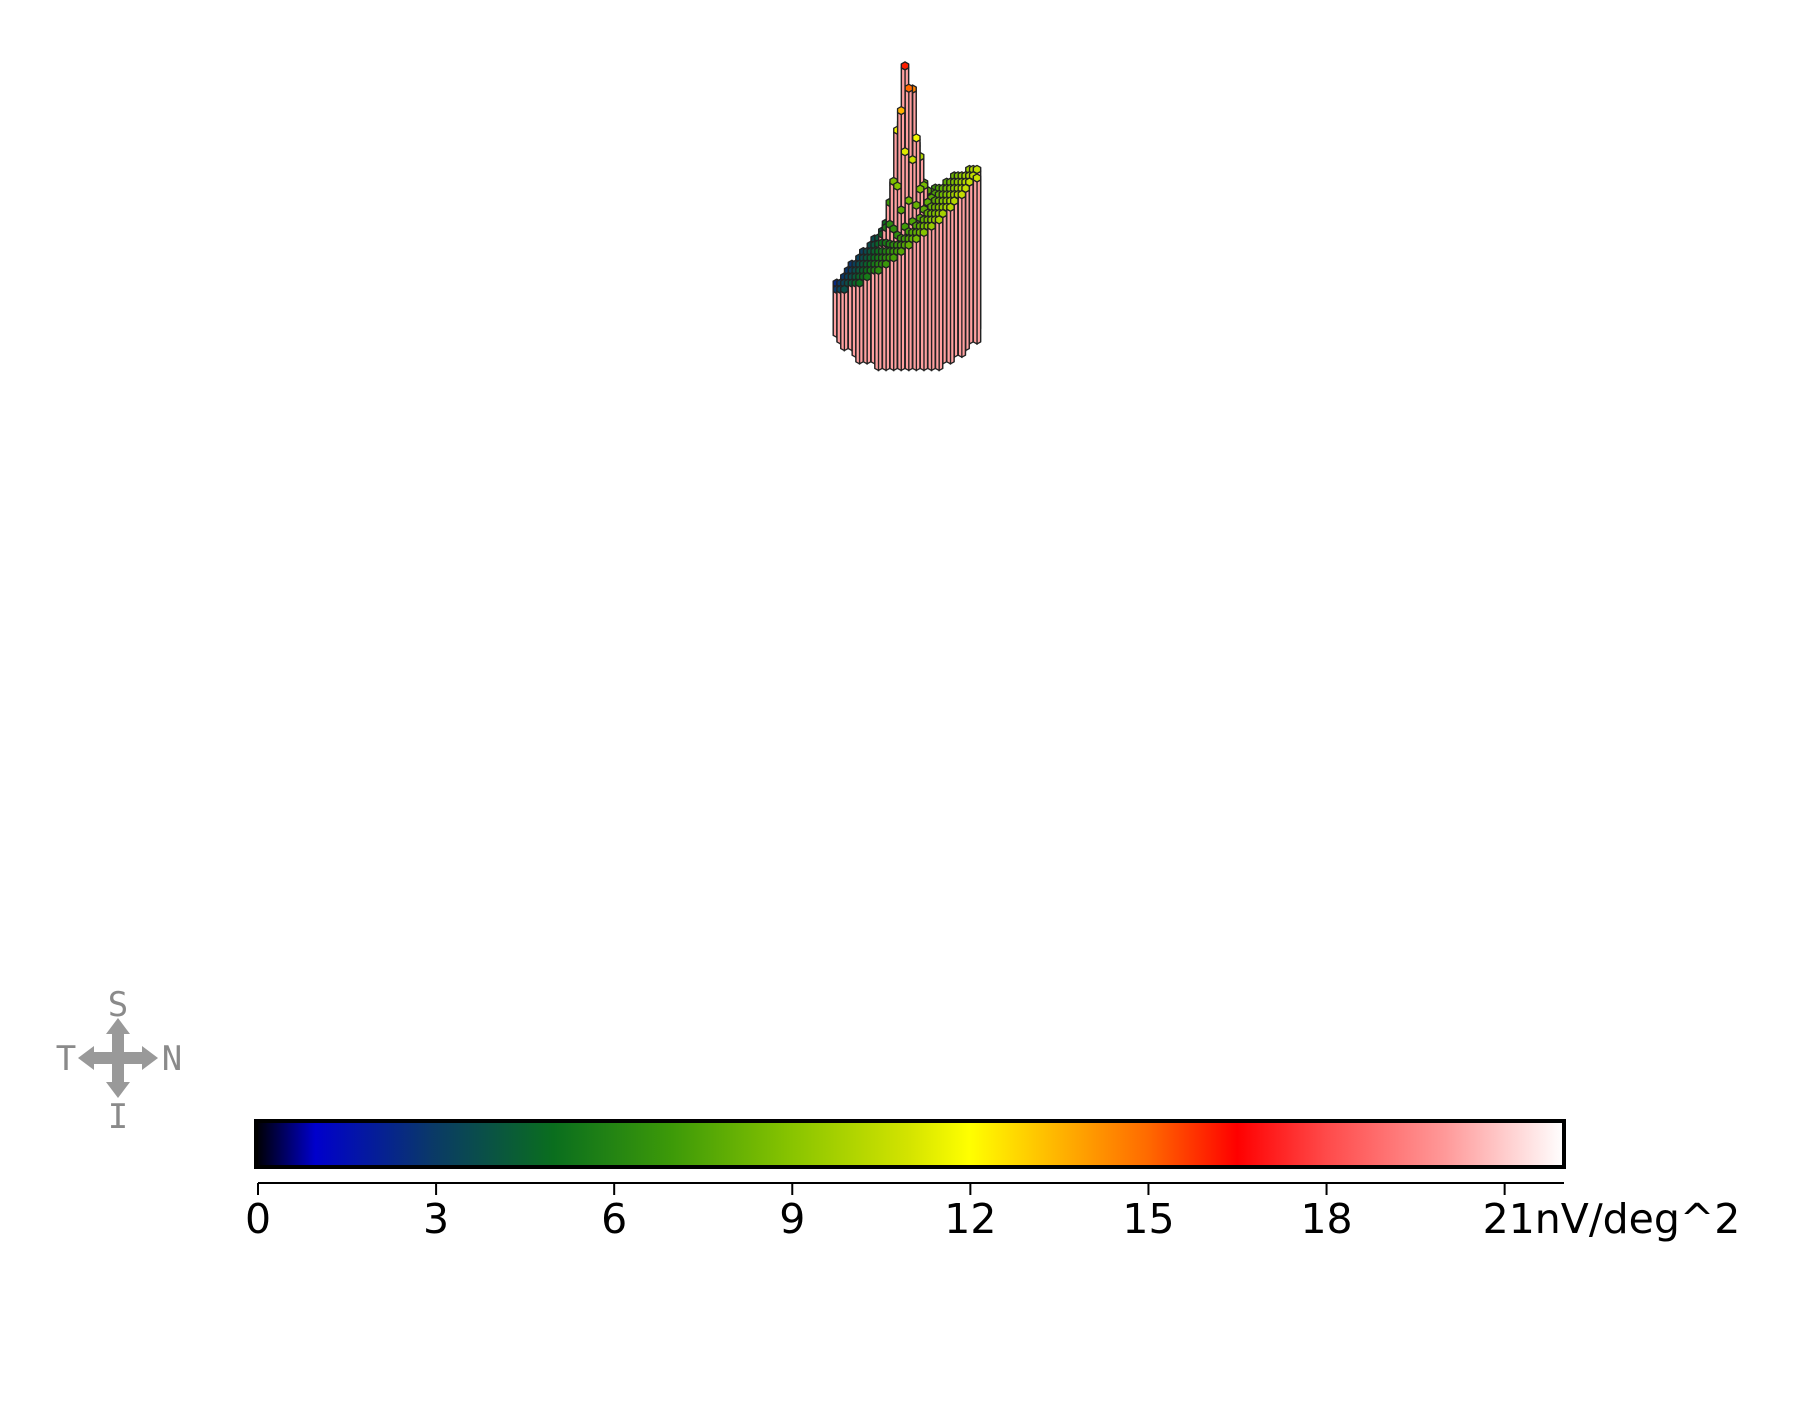  Describe the element at coordinates (436, 1219) in the screenshot. I see `colorbar-tick-label: 3` at that location.